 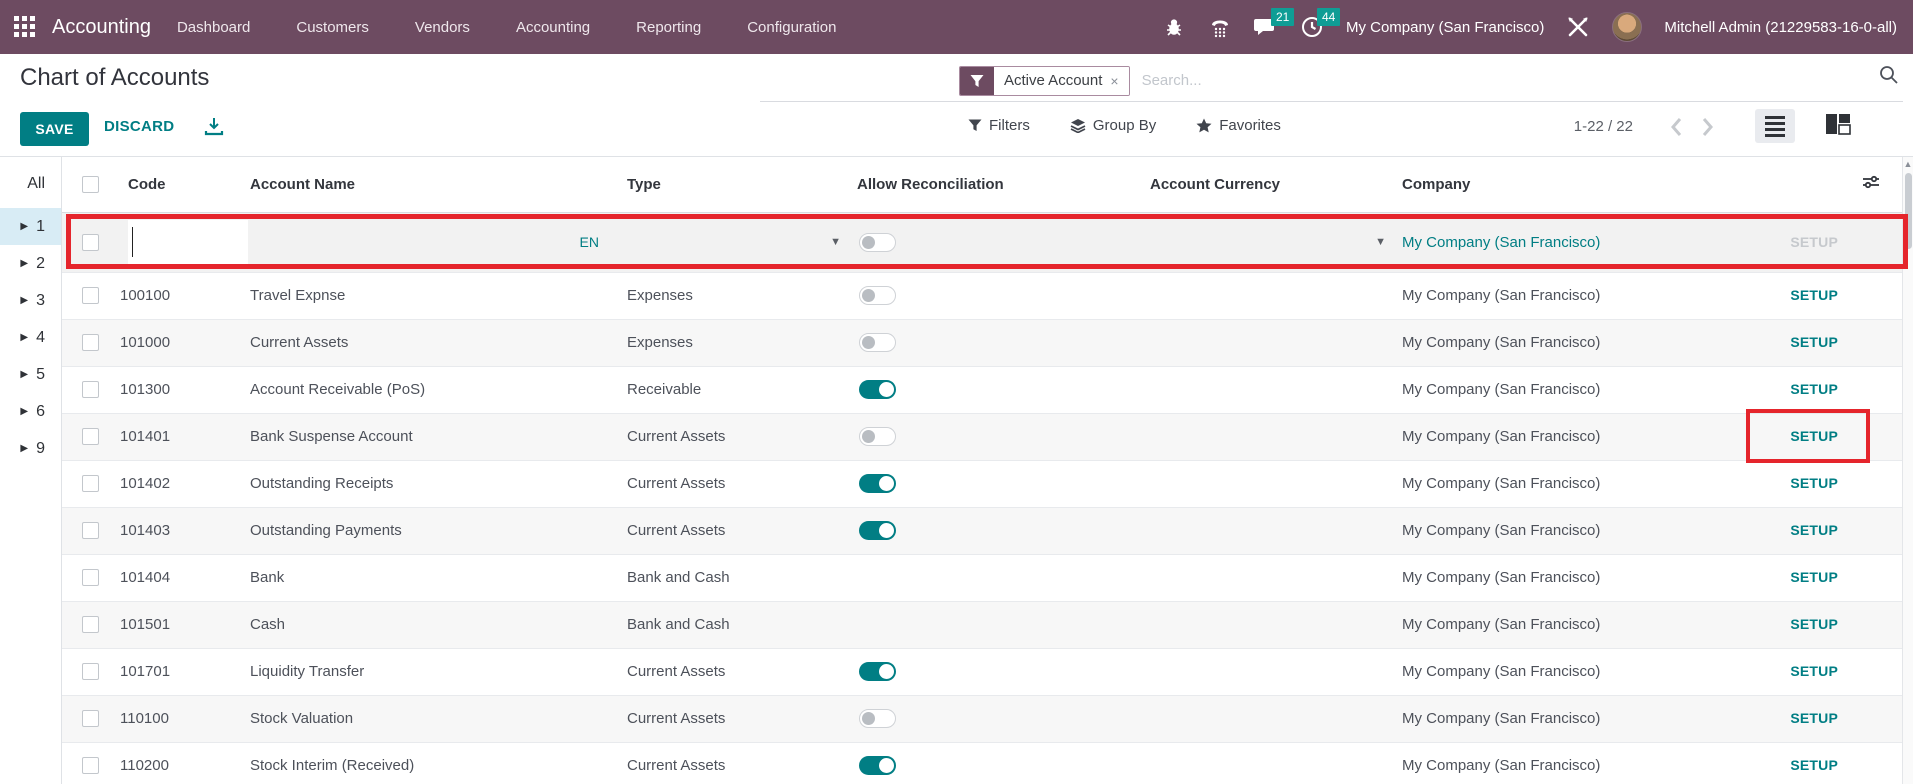 What do you see at coordinates (436, 577) in the screenshot?
I see `cell-account-name: Bank` at bounding box center [436, 577].